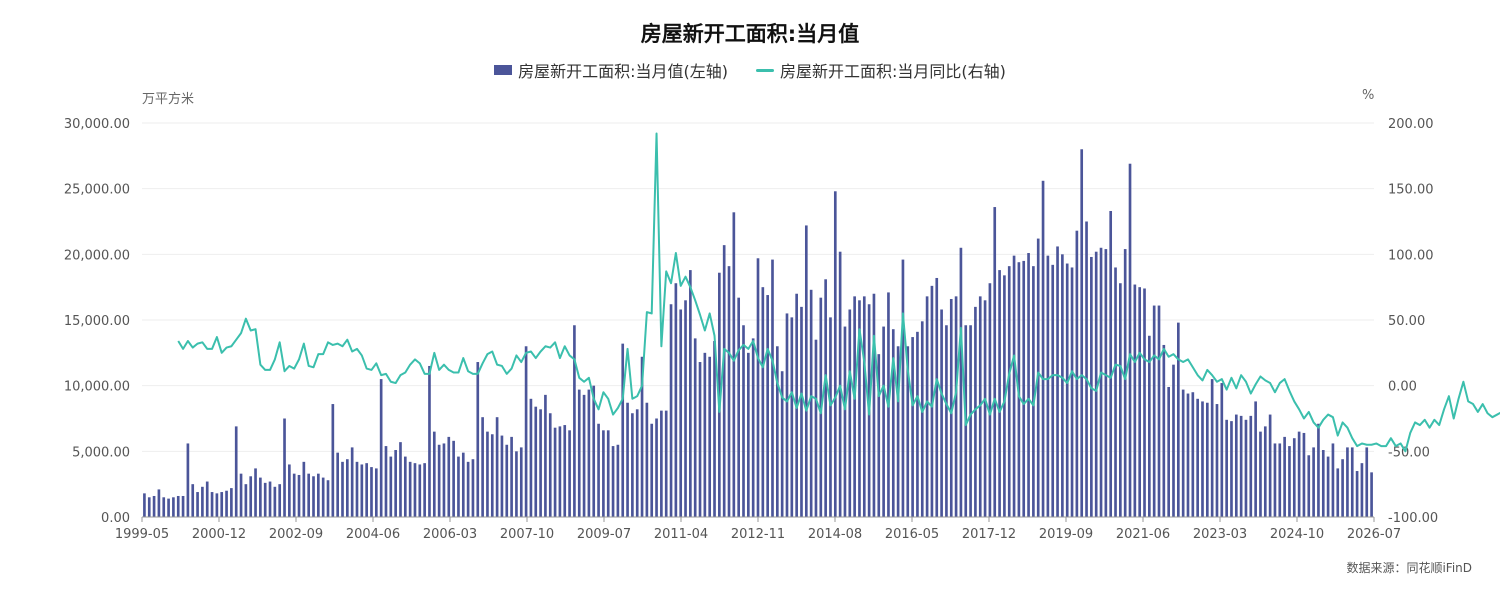 The height and width of the screenshot is (594, 1500). I want to click on legend-item-bar: 房屋新开工面积:当月值(左轴), so click(611, 70).